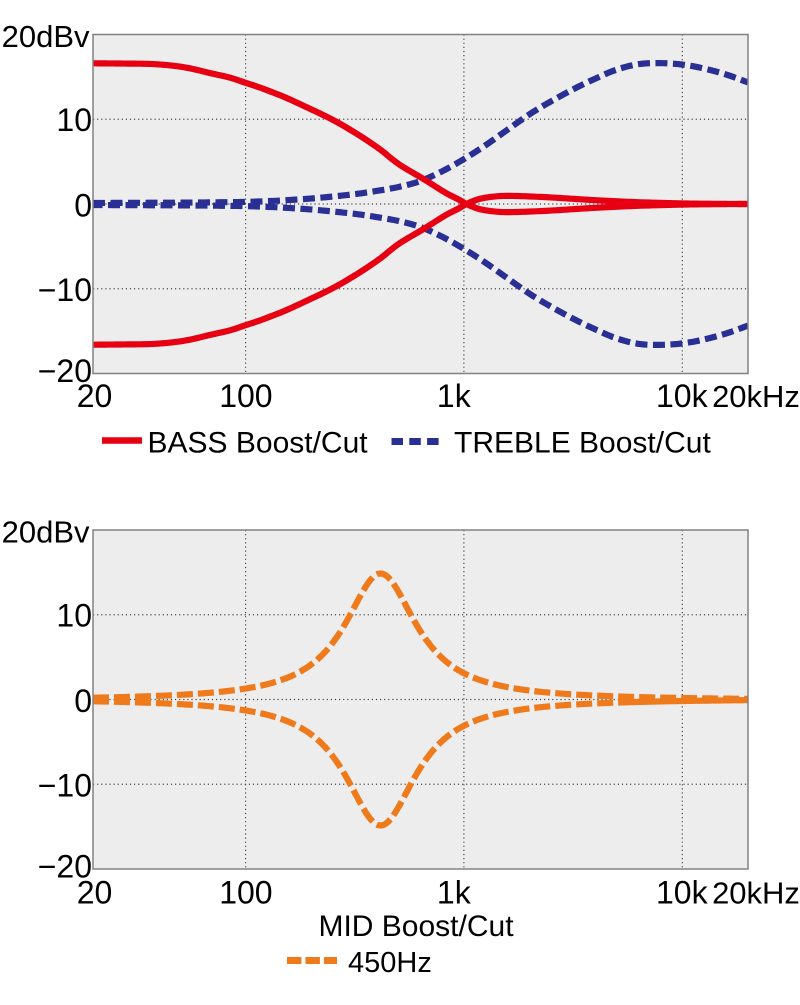  I want to click on svg-text: TREBLE Boost/Cut, so click(582, 443).